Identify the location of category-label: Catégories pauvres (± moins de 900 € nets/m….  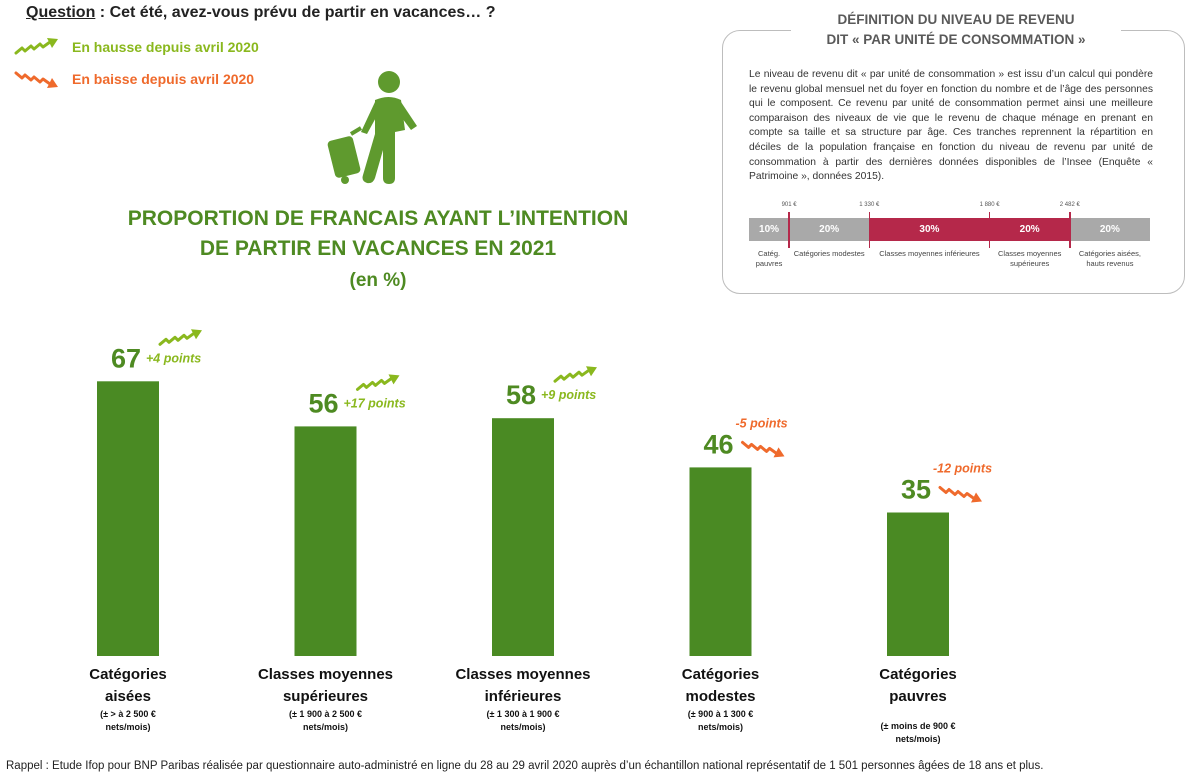
(918, 705).